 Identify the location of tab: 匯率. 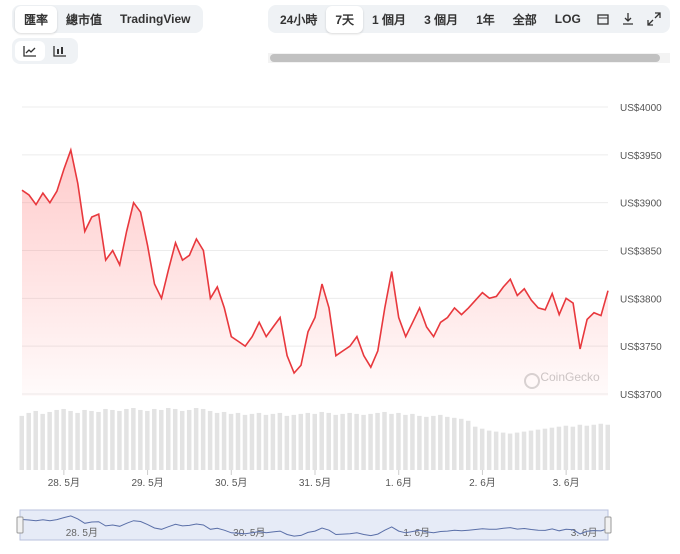
(36, 19).